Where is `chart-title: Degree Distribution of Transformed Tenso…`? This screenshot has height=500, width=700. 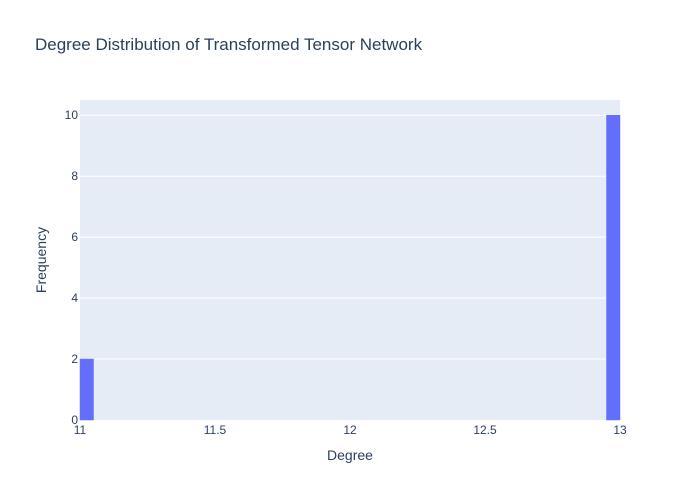
chart-title: Degree Distribution of Transformed Tenso… is located at coordinates (229, 44).